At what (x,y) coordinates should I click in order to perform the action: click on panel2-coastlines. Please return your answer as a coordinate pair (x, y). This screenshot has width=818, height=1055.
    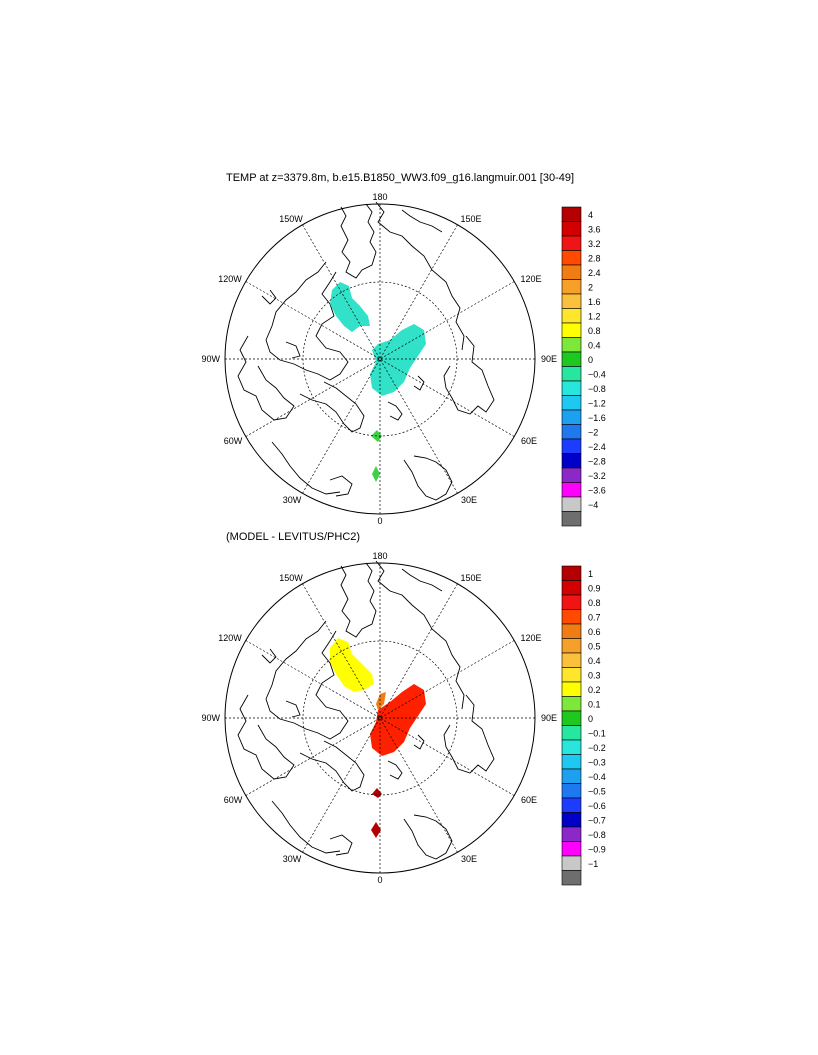
    Looking at the image, I should click on (366, 710).